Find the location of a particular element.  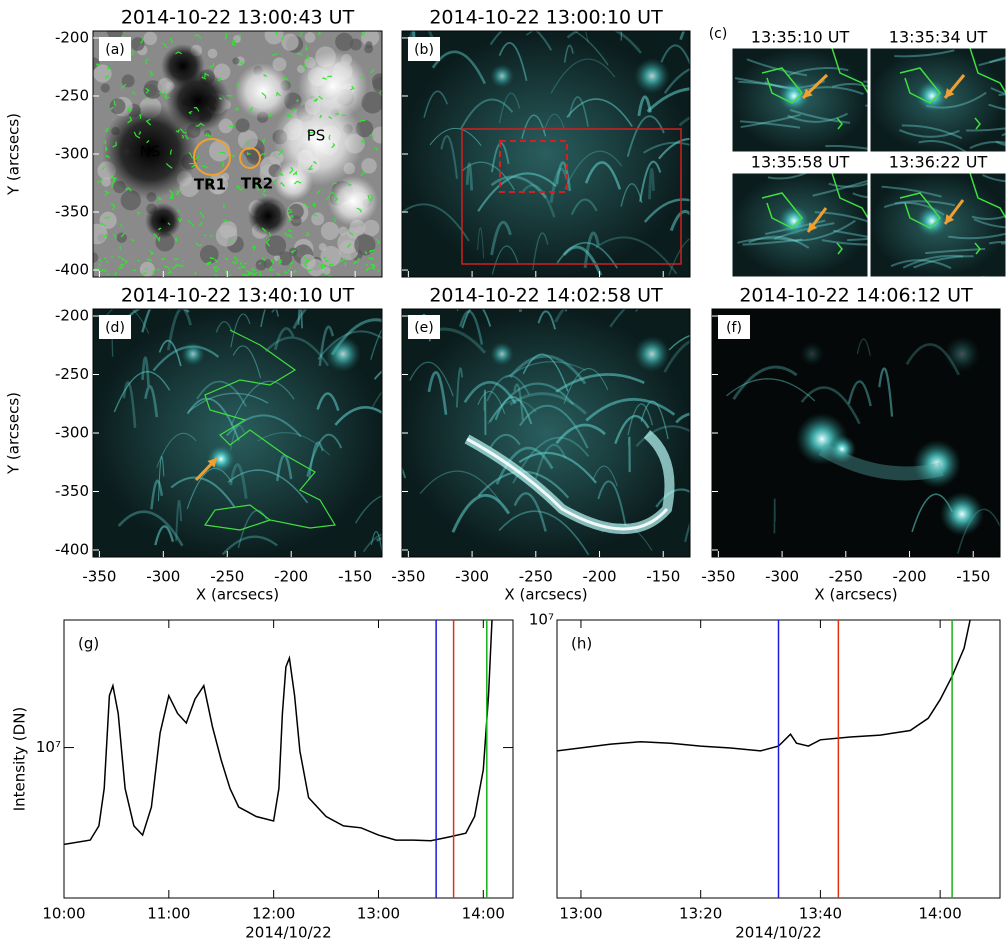

y-axis-label: Y (arcsecs) is located at coordinates (14, 433).